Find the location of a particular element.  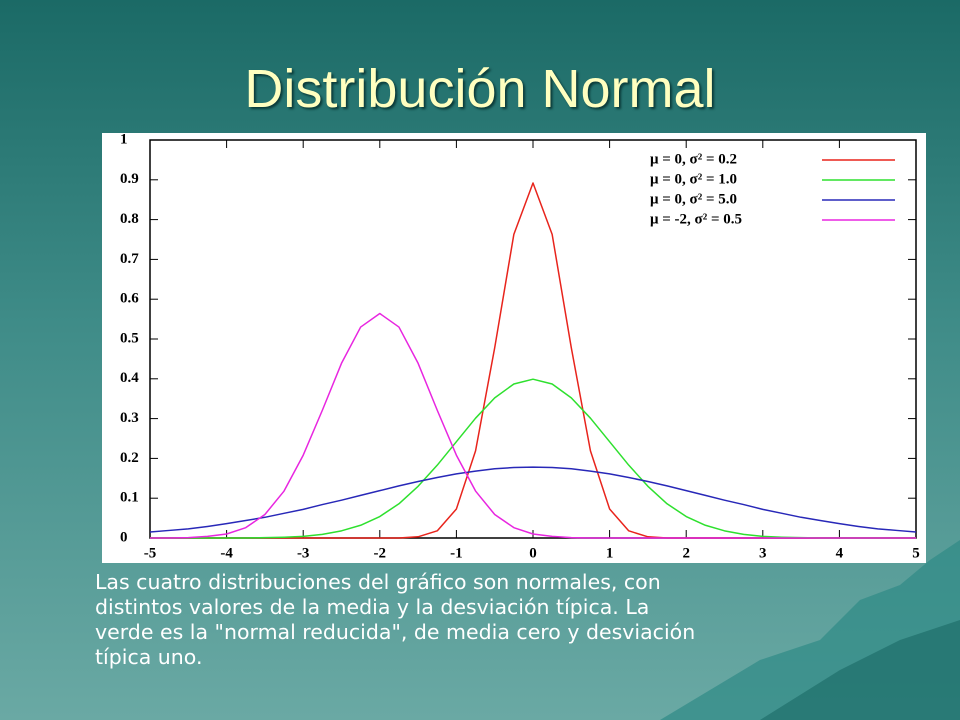

y-tick-label: 0.4 is located at coordinates (129, 378).